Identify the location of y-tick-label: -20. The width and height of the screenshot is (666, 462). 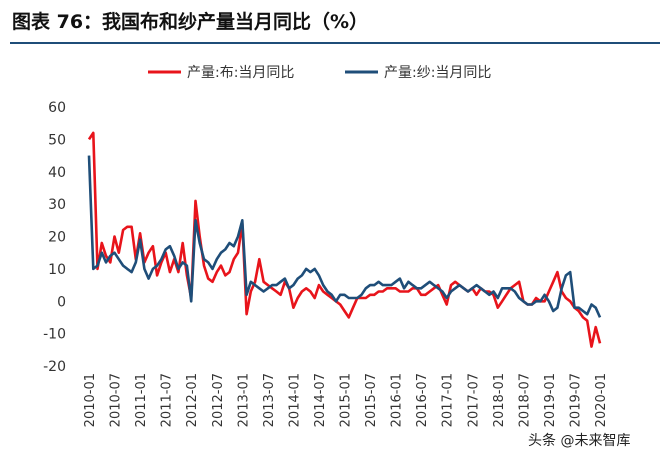
(54, 367).